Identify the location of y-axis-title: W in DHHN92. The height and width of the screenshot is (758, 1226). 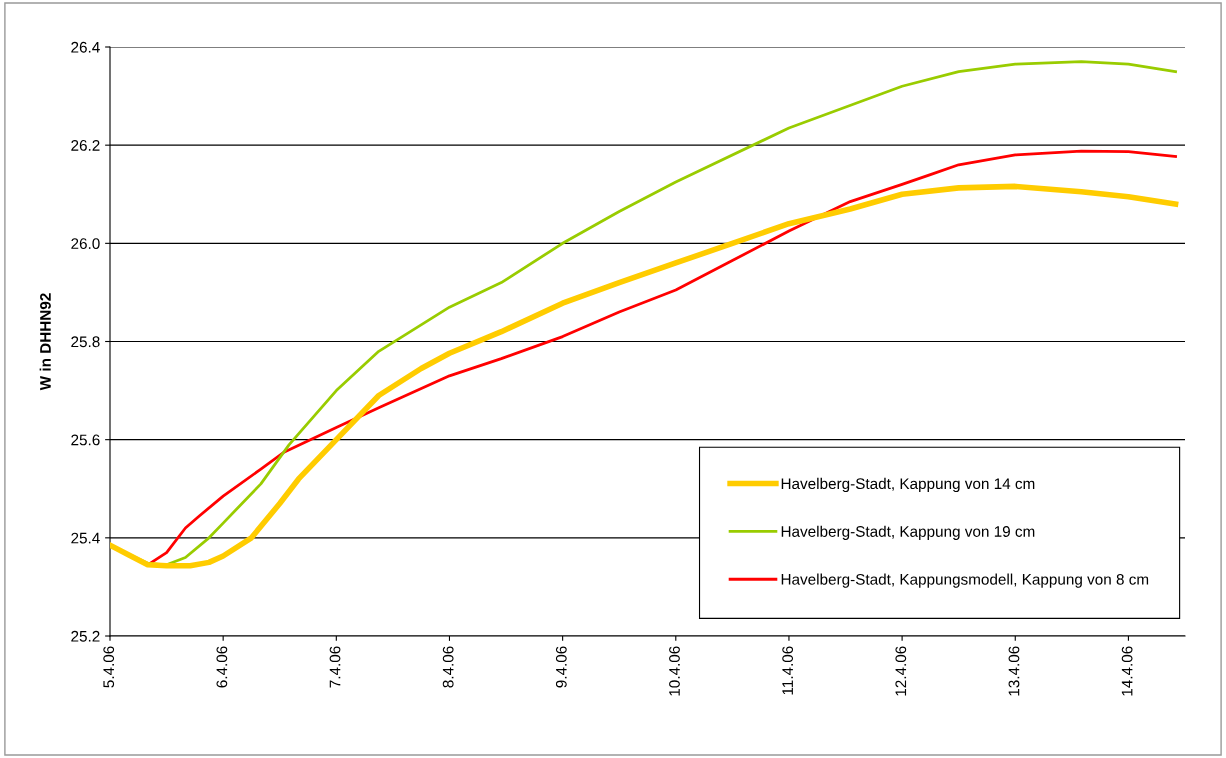
(45, 342).